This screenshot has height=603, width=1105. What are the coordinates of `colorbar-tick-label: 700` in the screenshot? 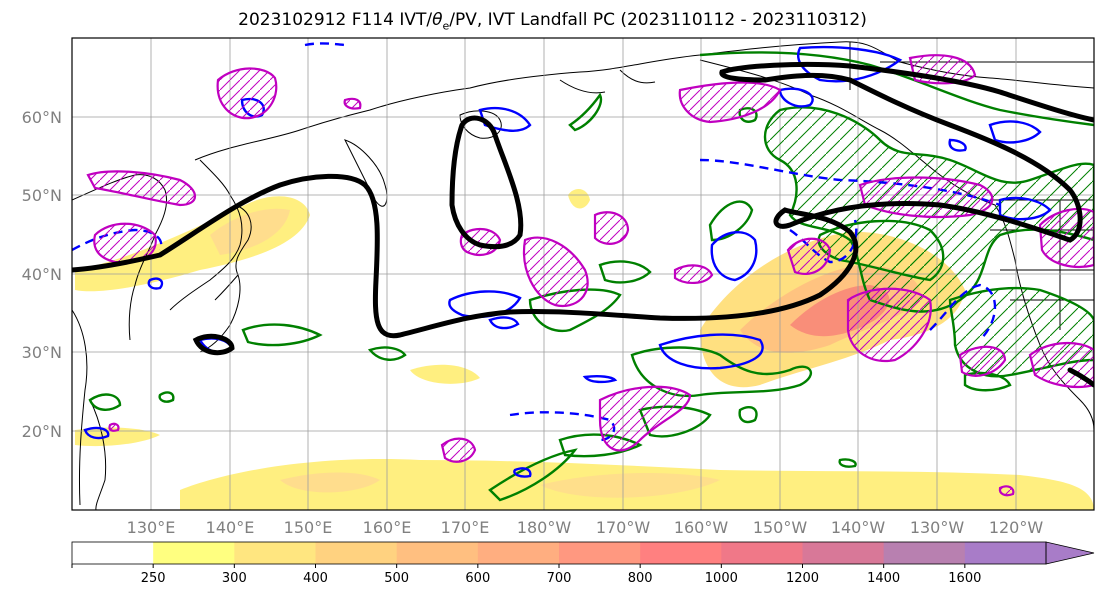 It's located at (559, 578).